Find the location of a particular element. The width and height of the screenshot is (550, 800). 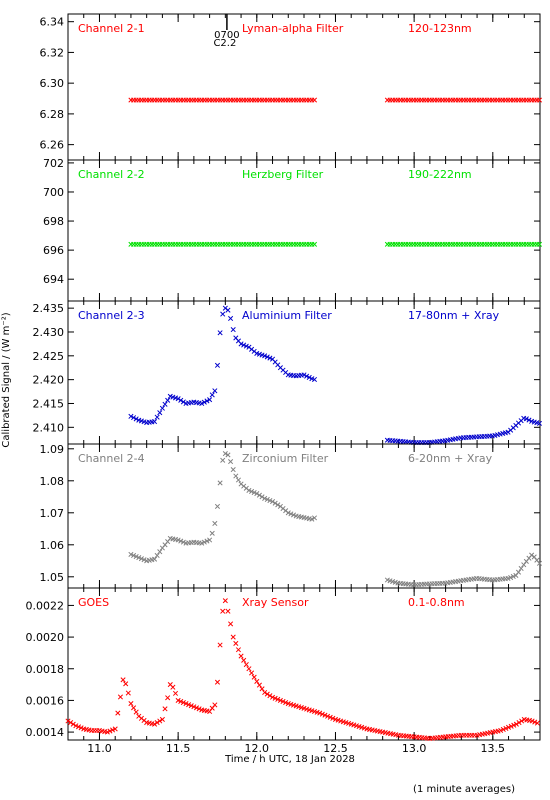

x-tick-label: 12.5 is located at coordinates (335, 748).